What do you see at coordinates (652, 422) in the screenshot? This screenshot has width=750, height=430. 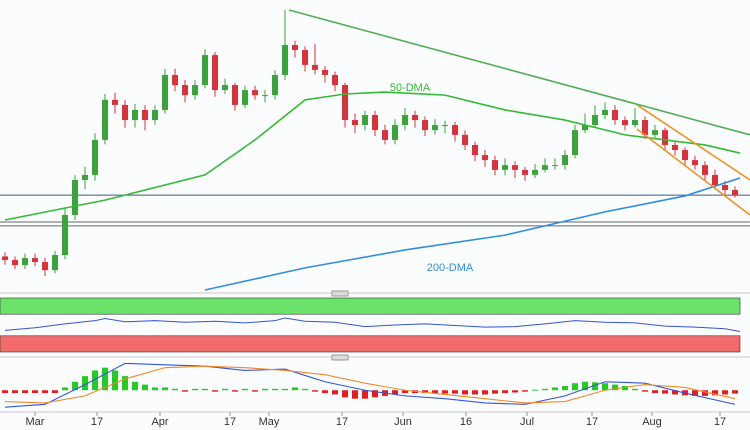 I see `x-tick-label: Aug` at bounding box center [652, 422].